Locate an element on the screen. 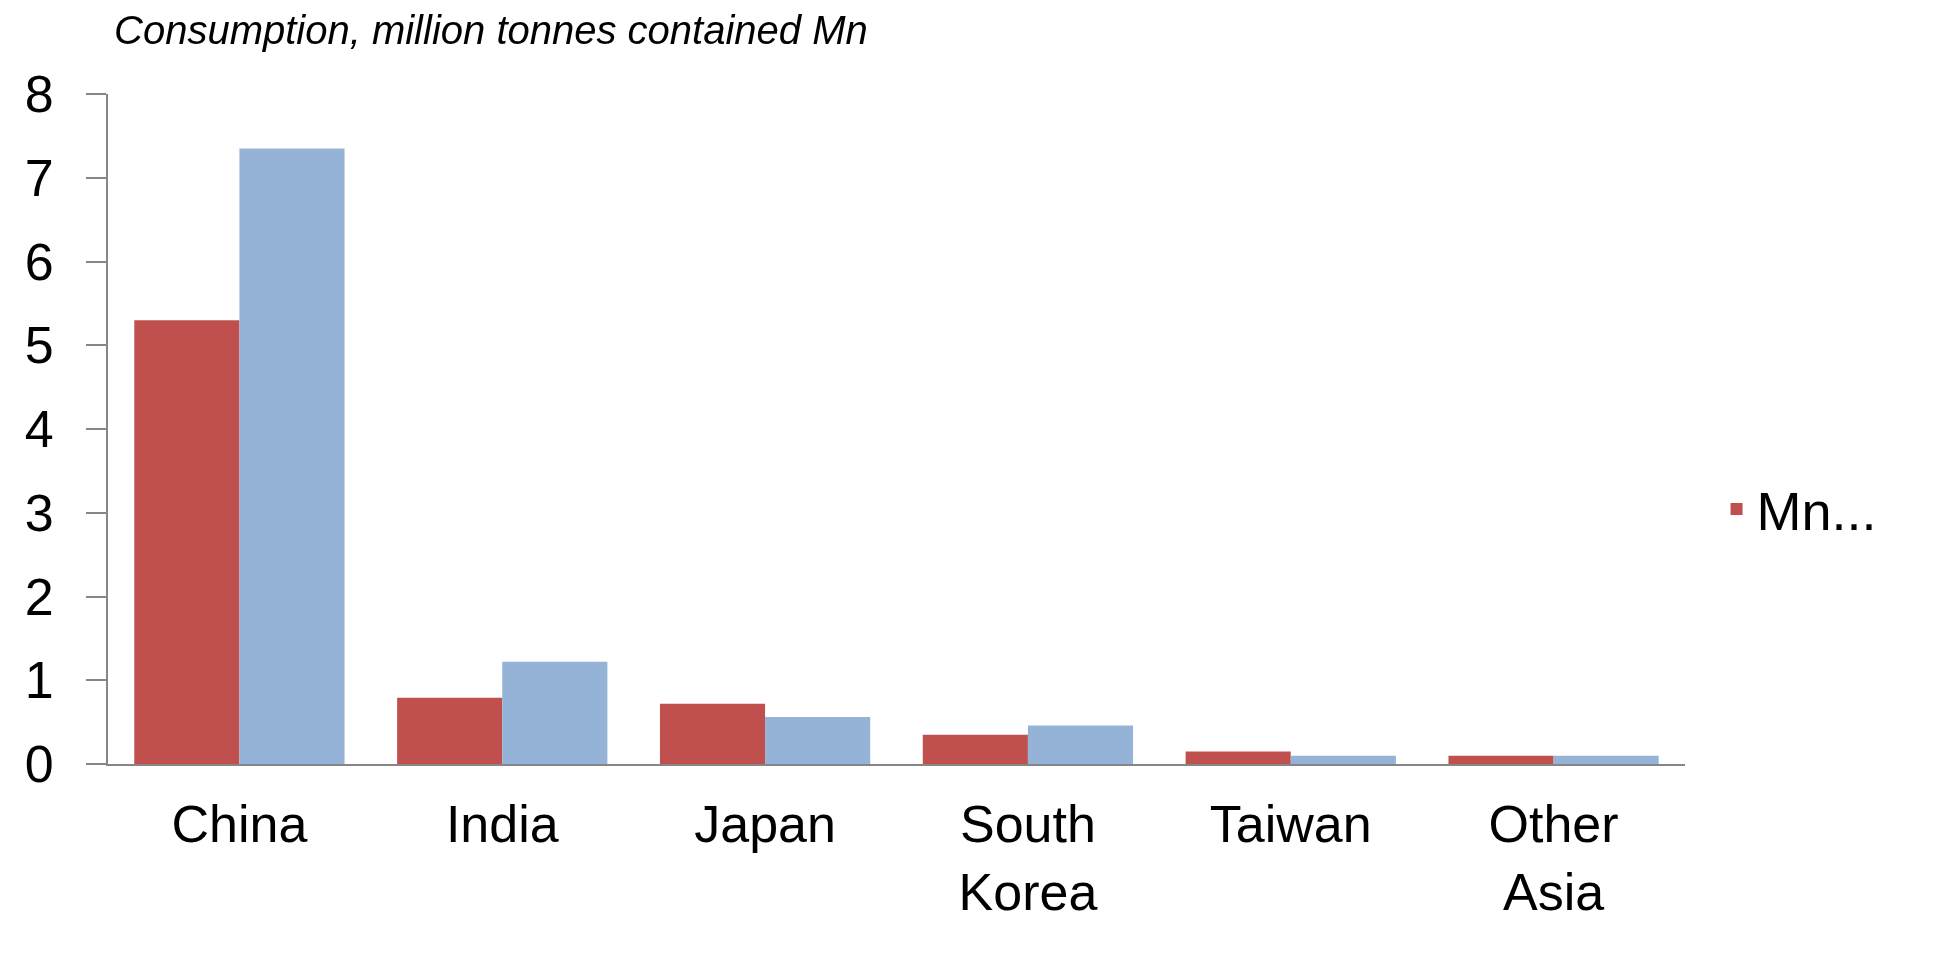 The image size is (1934, 964). x-tick-label: India is located at coordinates (502, 824).